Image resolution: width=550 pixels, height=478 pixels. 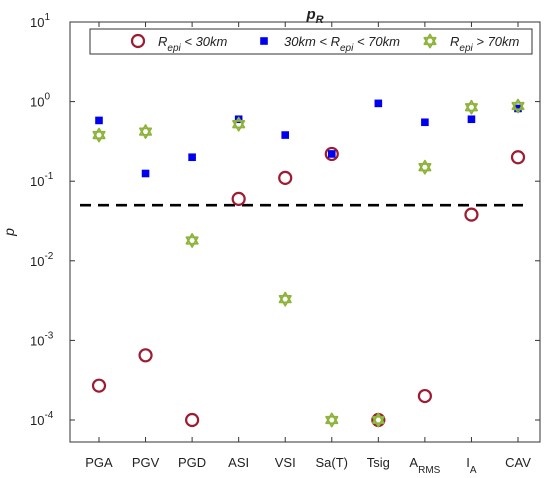 What do you see at coordinates (468, 462) in the screenshot?
I see `x-tick-label-main: I` at bounding box center [468, 462].